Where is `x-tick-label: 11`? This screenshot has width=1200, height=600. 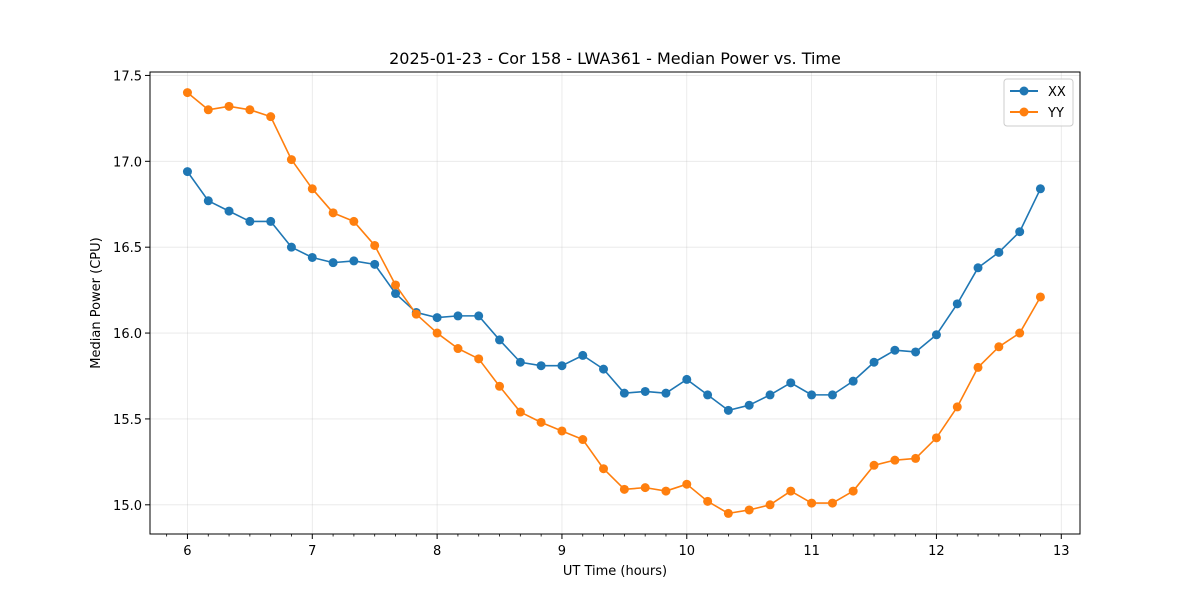
x-tick-label: 11 is located at coordinates (811, 551).